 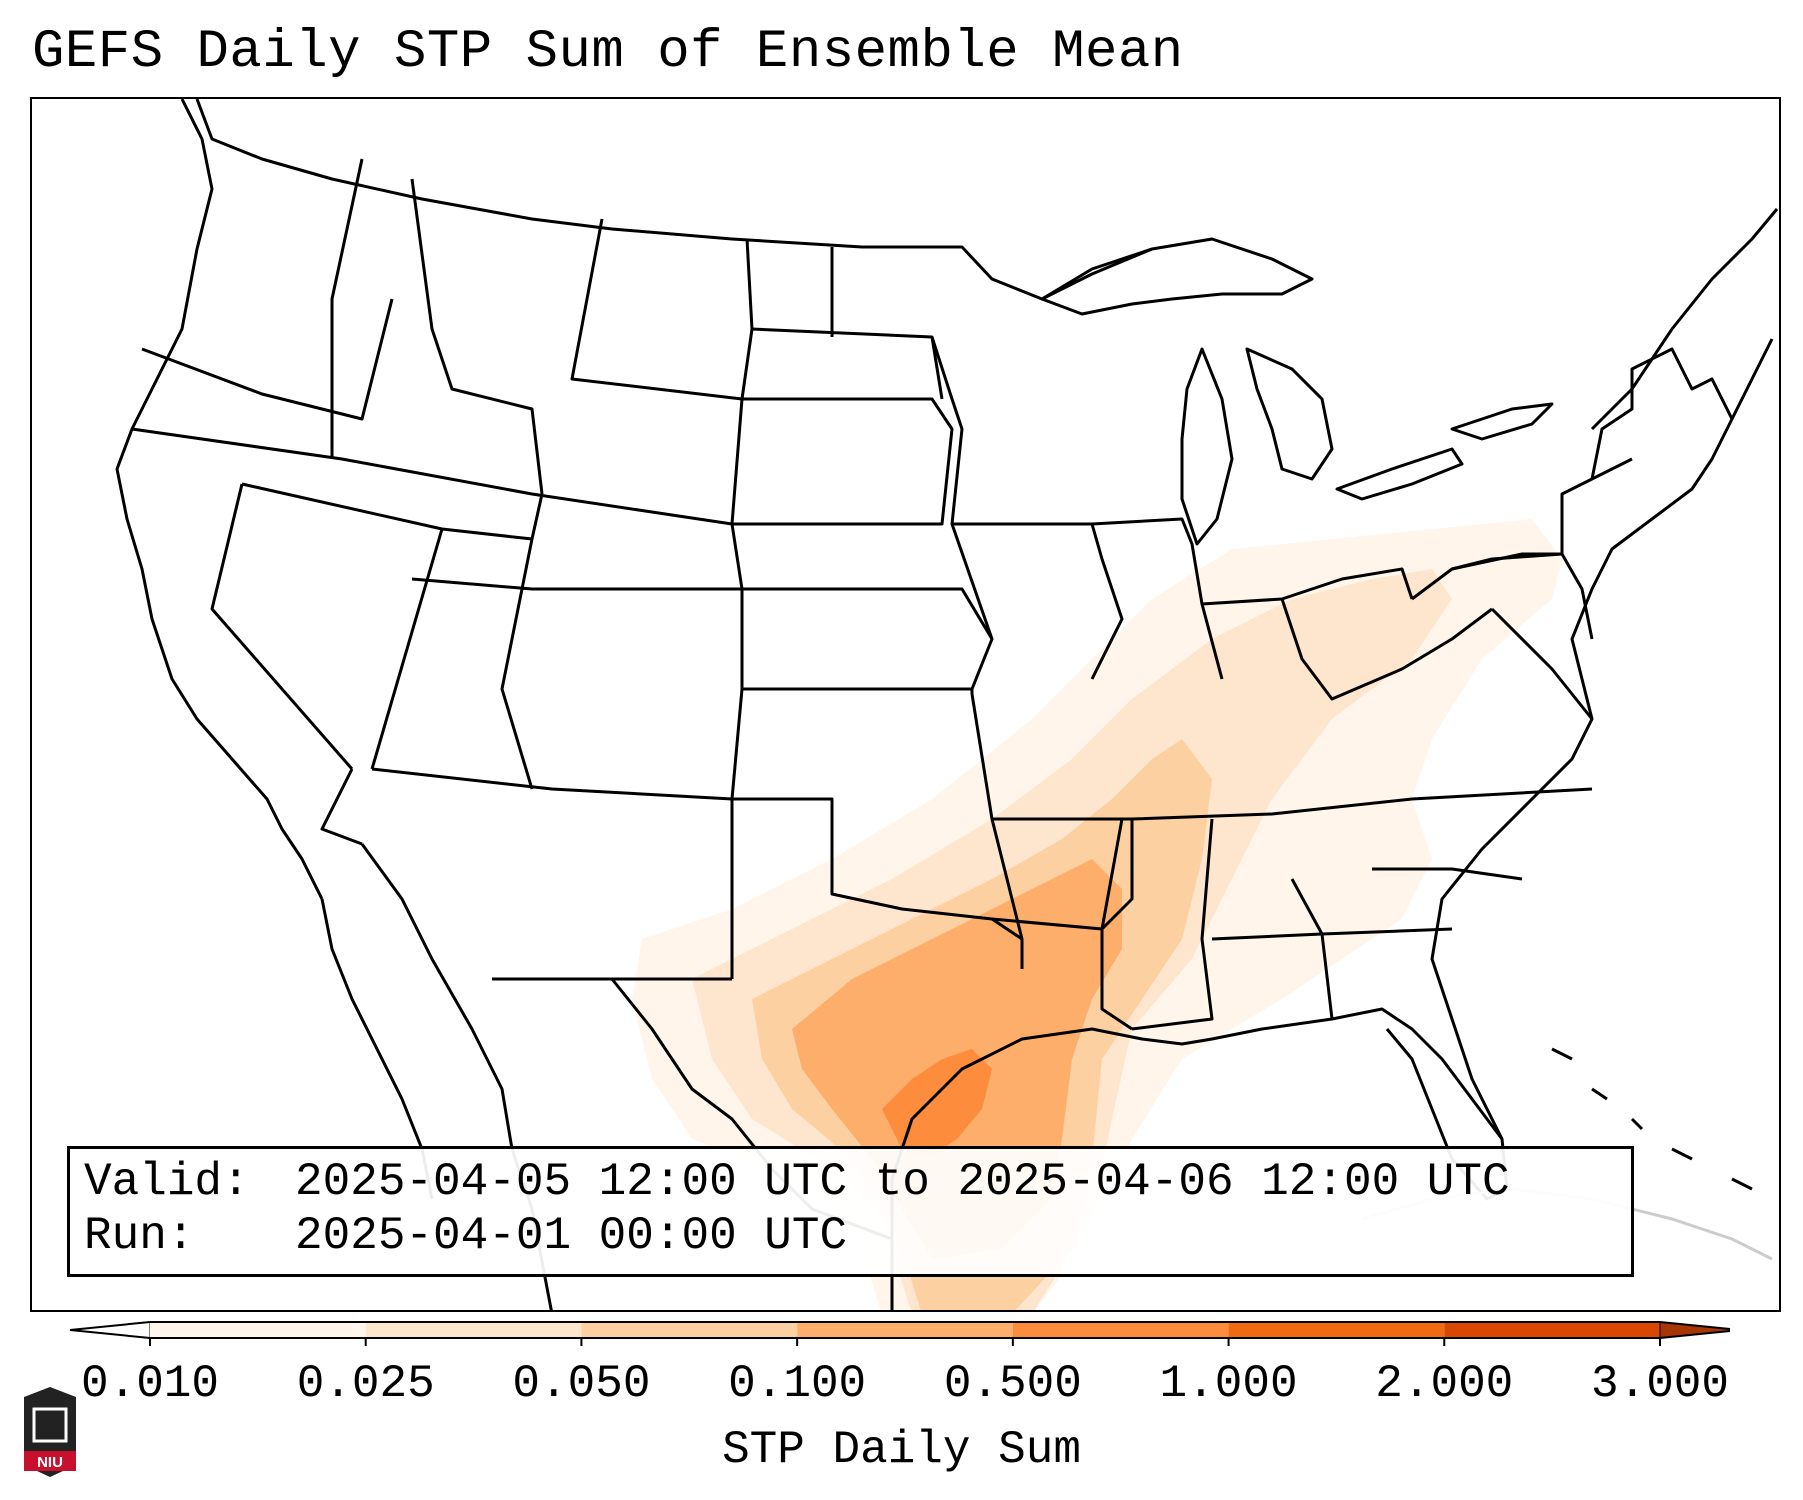 I want to click on niu-logo: NIU, so click(x=50, y=1432).